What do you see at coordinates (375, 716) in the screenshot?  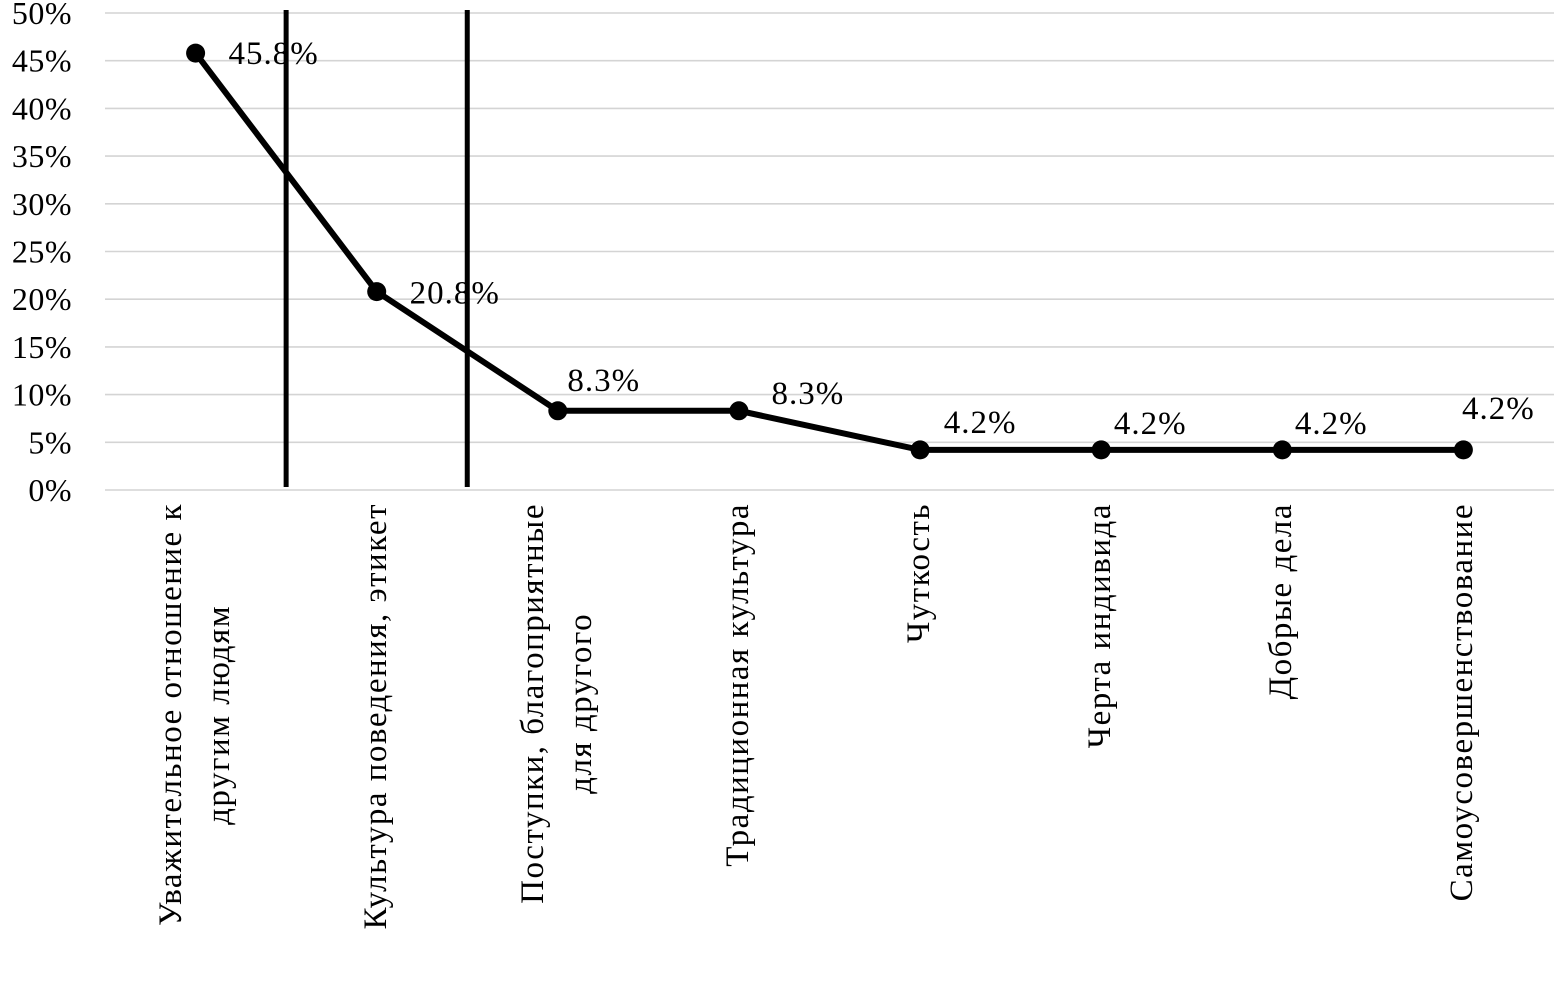 I see `category-label-2: Культура поведения, этикет` at bounding box center [375, 716].